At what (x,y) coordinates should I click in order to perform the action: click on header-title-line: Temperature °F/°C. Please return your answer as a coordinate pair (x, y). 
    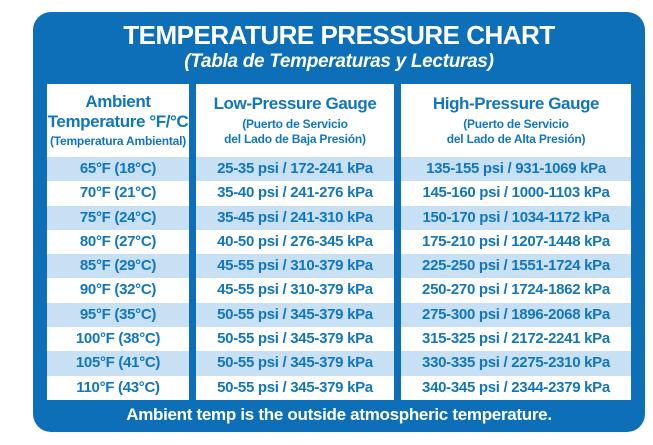
    Looking at the image, I should click on (118, 121).